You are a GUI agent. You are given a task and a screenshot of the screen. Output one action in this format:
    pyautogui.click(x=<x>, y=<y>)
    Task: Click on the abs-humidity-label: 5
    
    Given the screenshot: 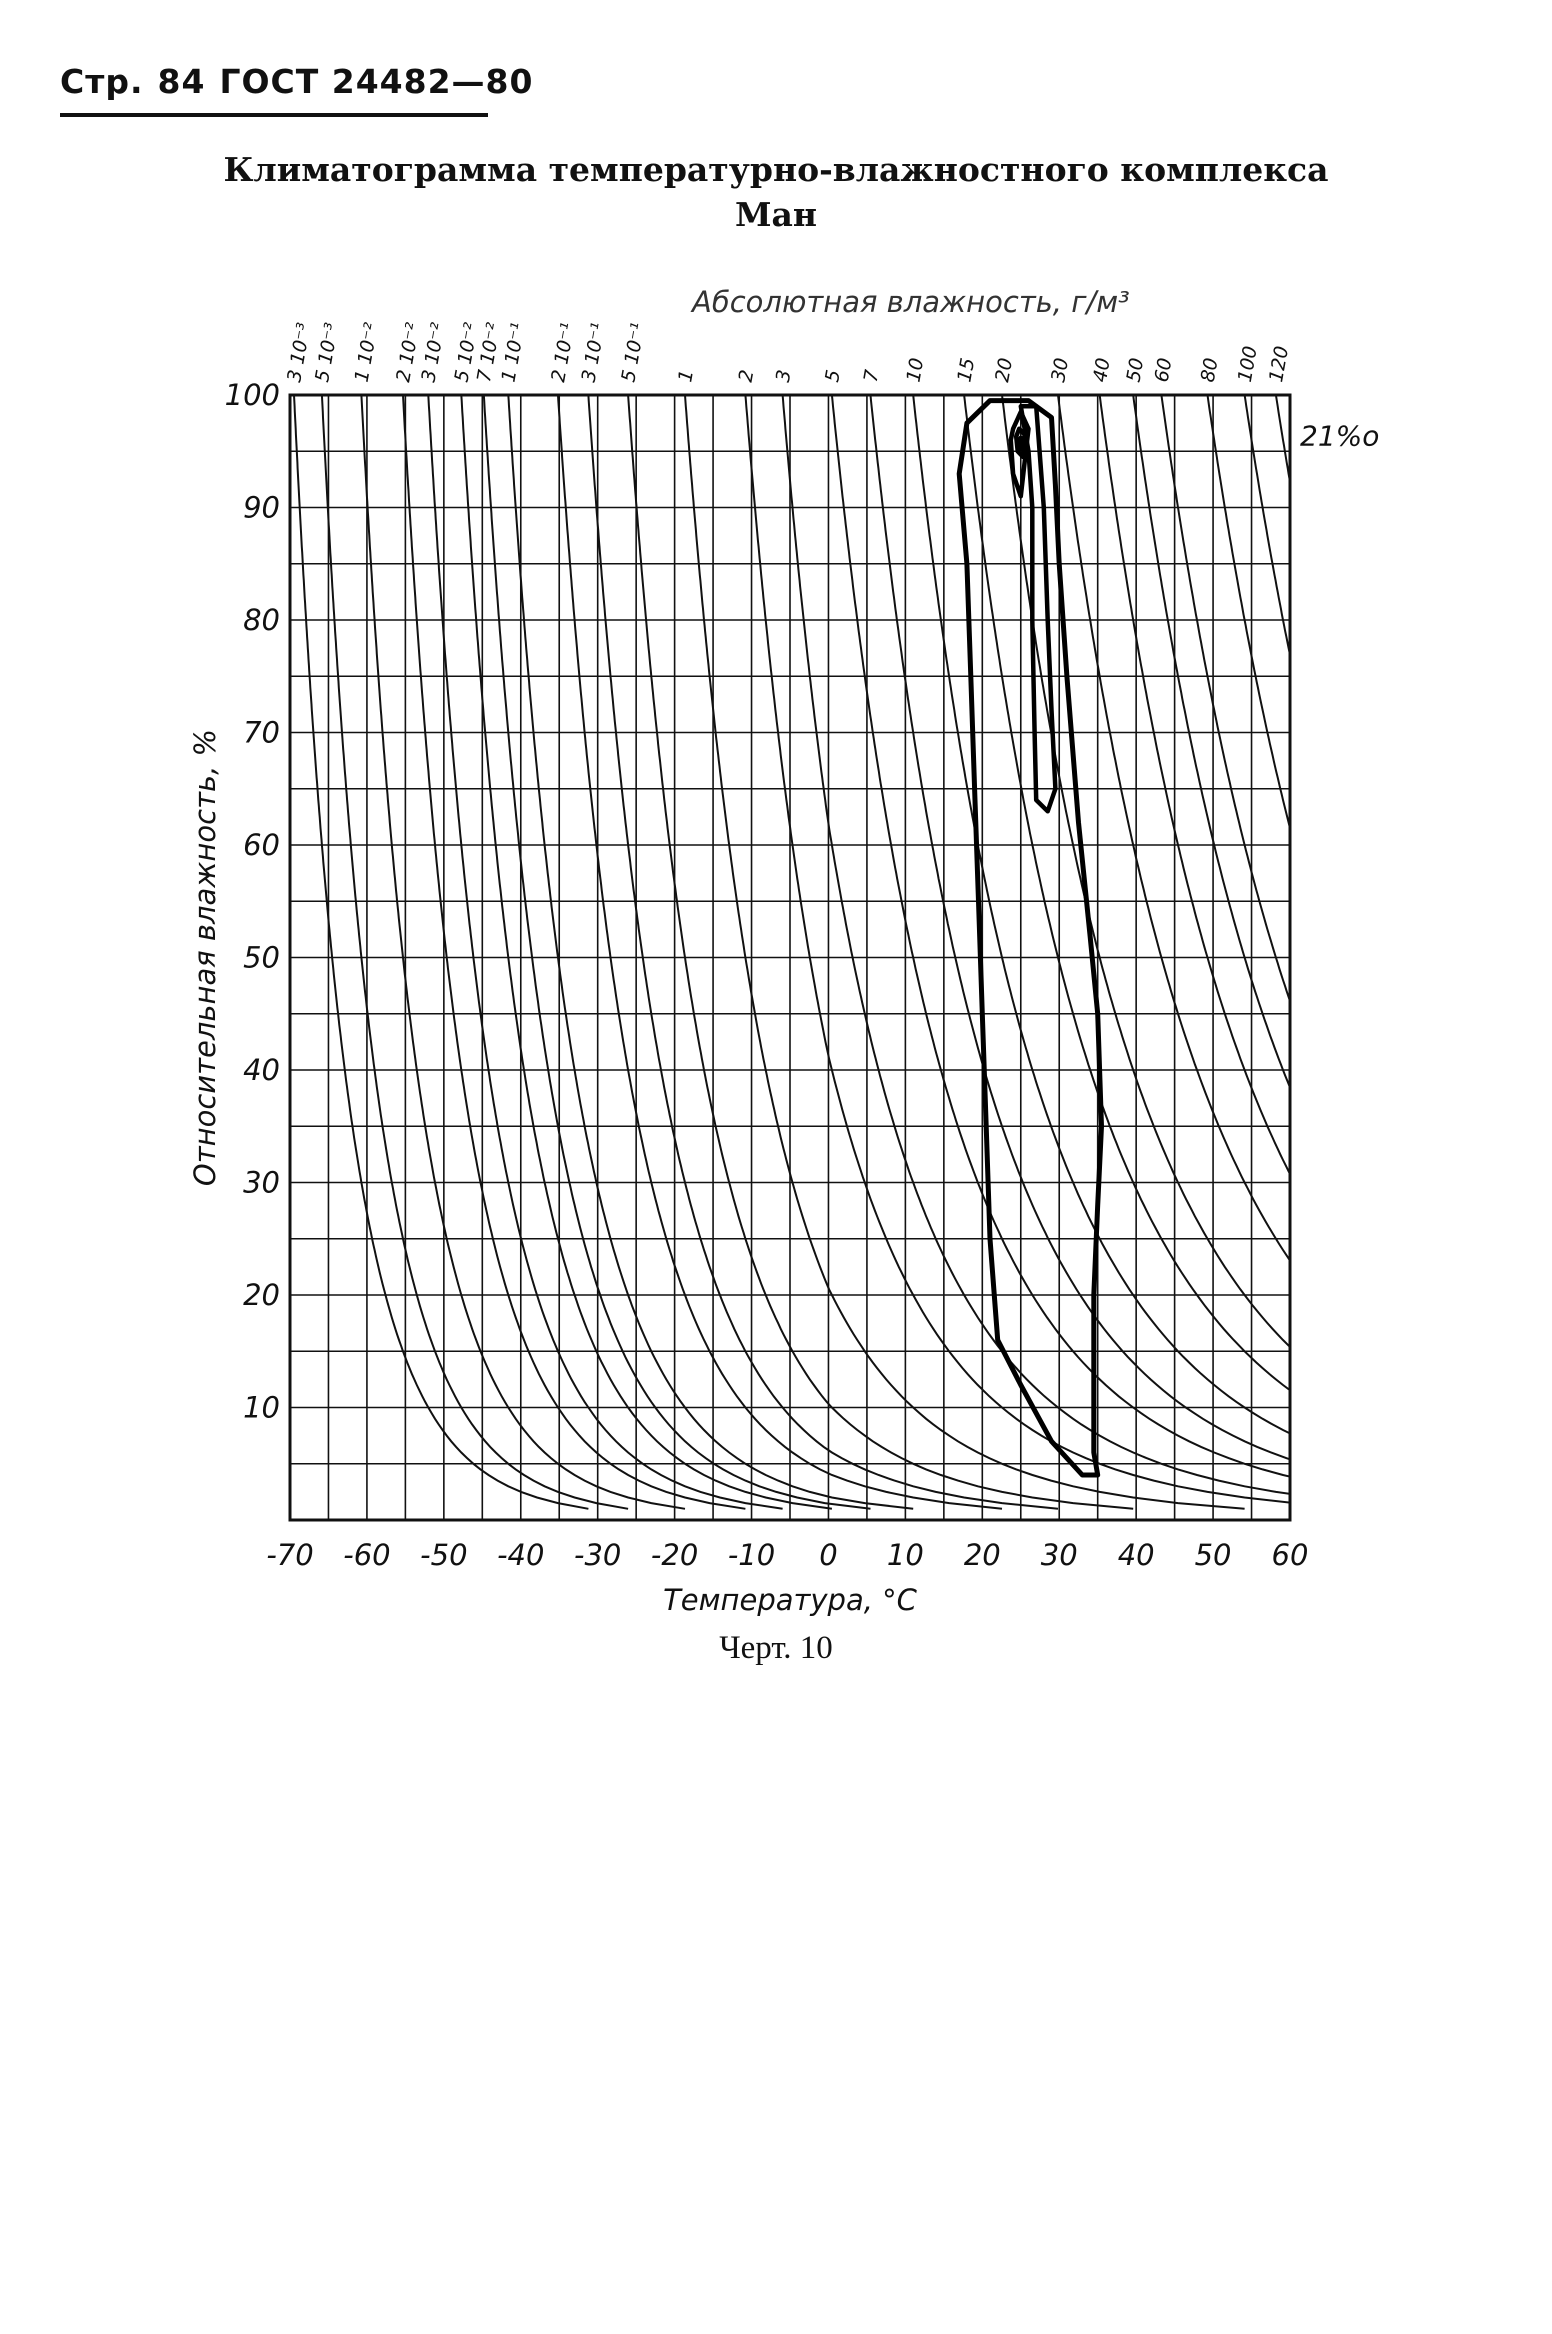 What is the action you would take?
    pyautogui.click(x=833, y=376)
    